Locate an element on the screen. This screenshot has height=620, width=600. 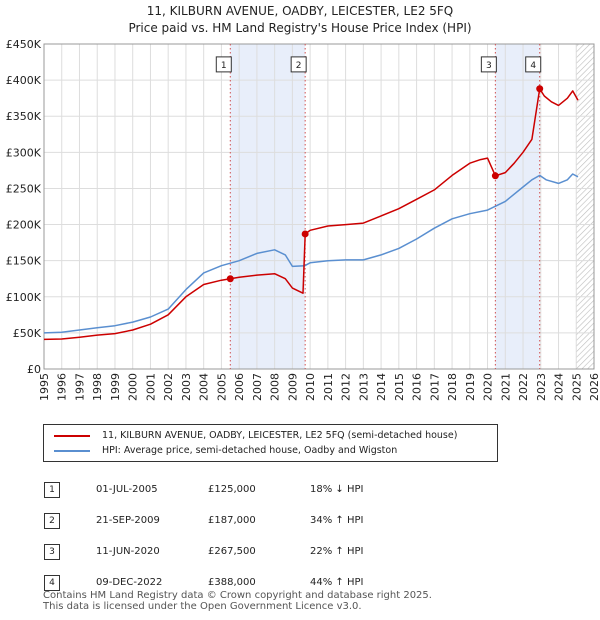
x-tick-label: 1997 is located at coordinates (79, 387).